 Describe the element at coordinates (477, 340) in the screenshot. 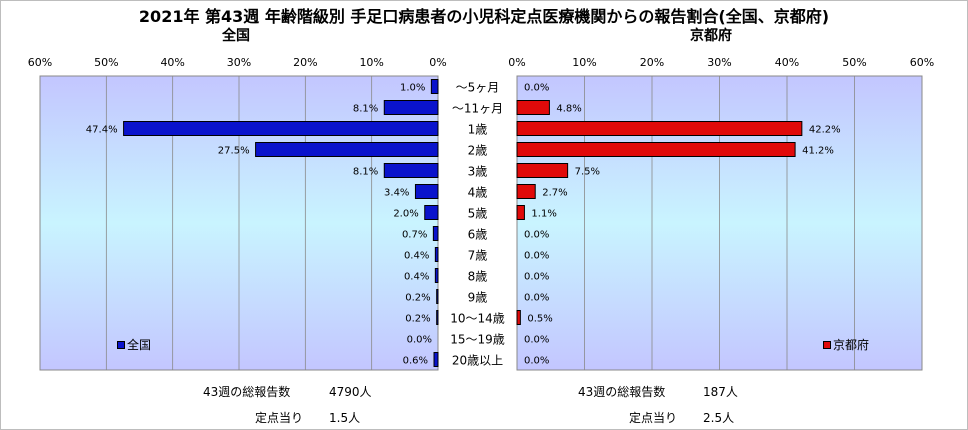

I see `category-label: 15～19歳` at that location.